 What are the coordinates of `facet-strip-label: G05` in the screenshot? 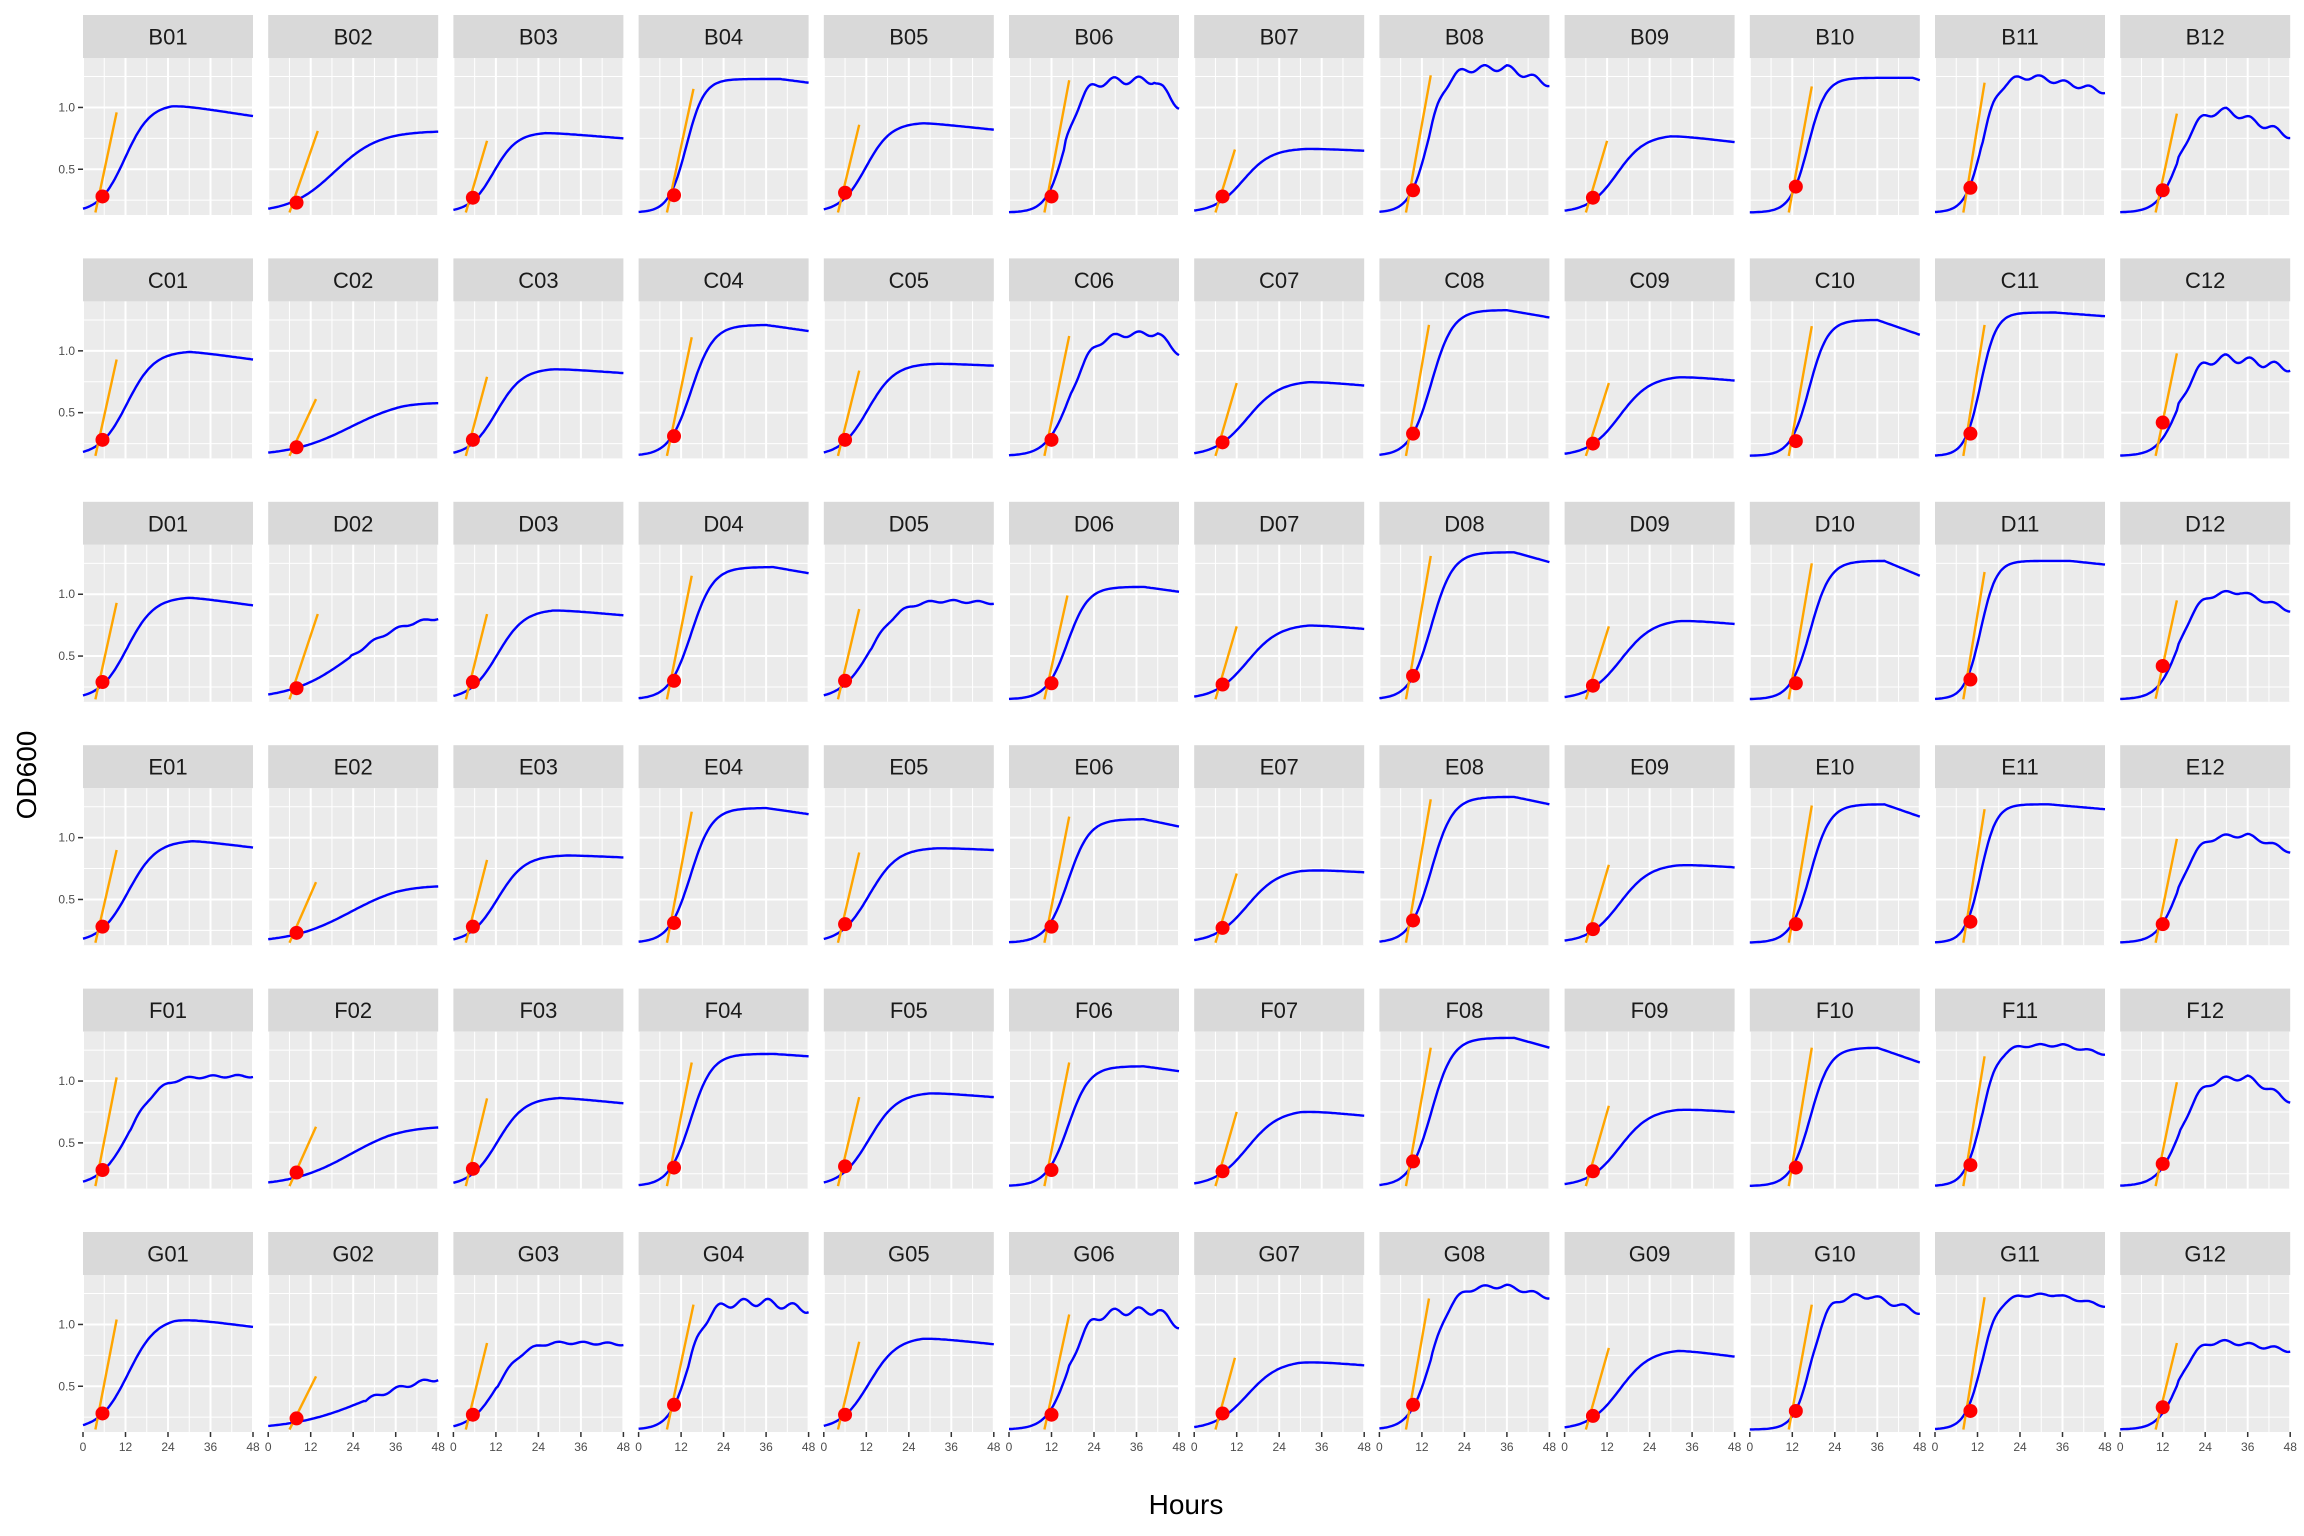 It's located at (909, 1254).